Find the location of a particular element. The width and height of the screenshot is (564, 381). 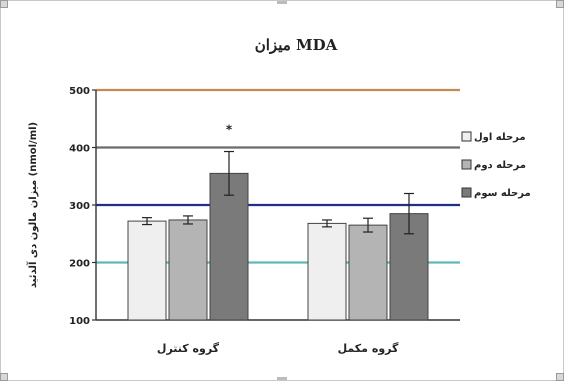

significance-star: * is located at coordinates (229, 130).